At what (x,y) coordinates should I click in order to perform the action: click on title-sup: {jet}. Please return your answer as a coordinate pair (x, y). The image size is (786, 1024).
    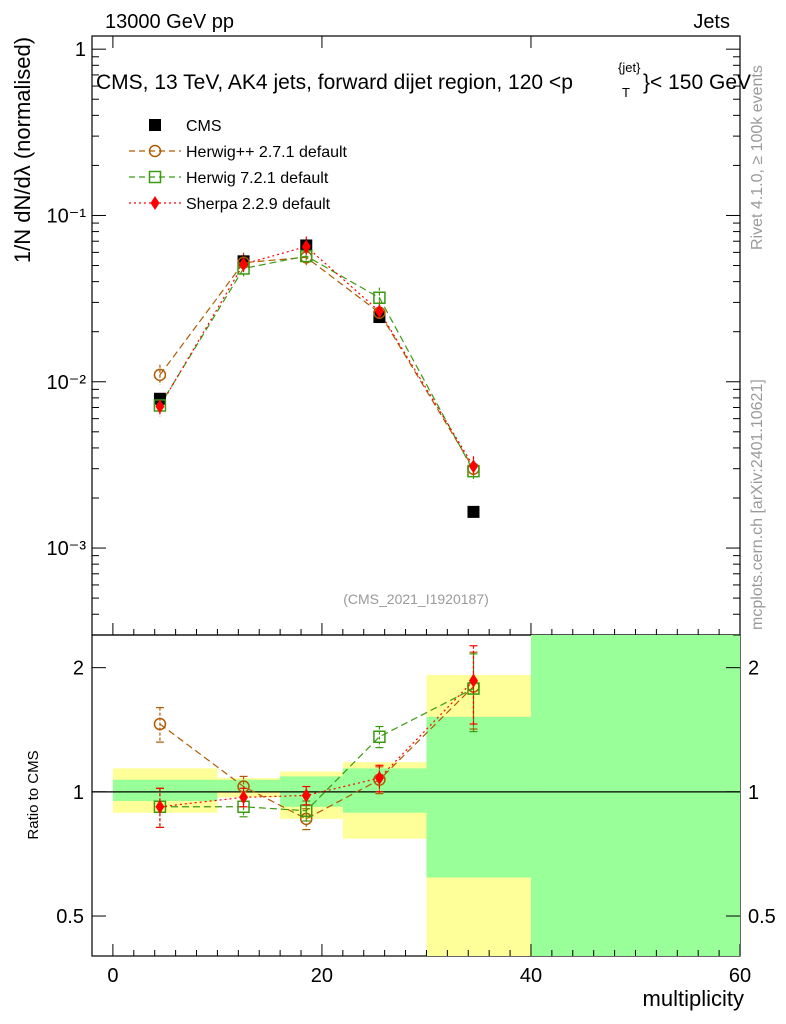
    Looking at the image, I should click on (629, 67).